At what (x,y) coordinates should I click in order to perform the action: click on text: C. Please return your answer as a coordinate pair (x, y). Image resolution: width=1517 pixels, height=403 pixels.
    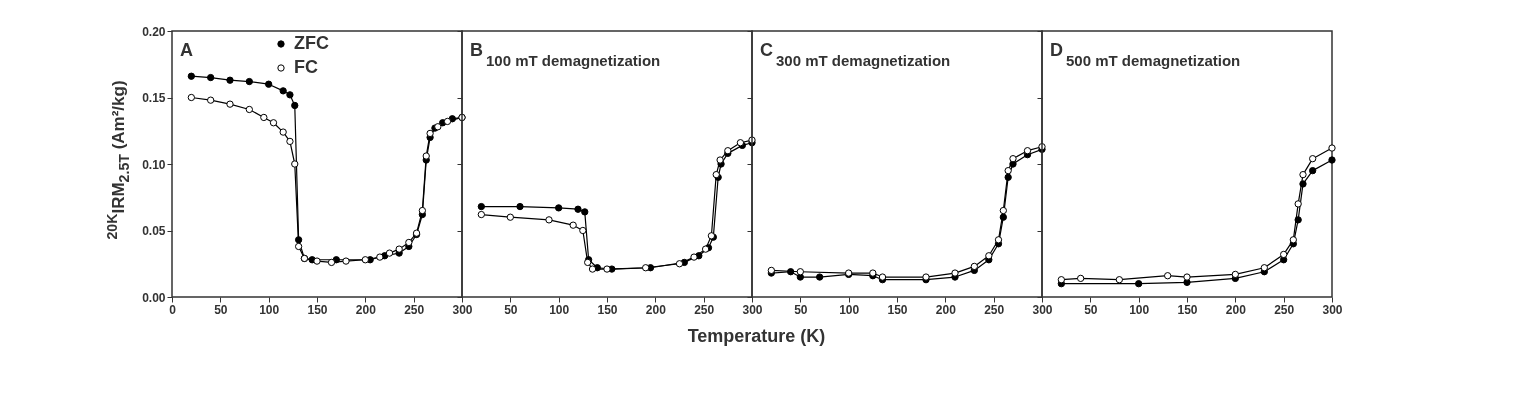
    Looking at the image, I should click on (766, 50).